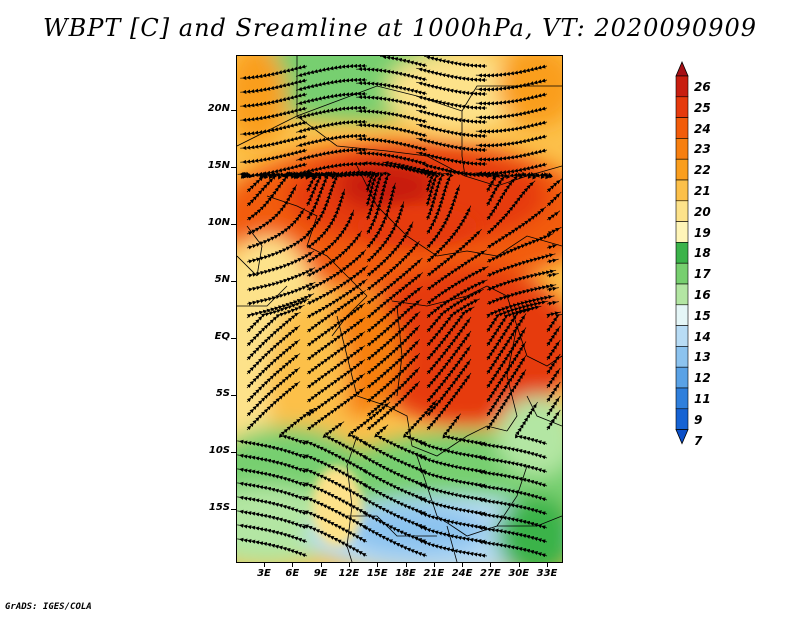  What do you see at coordinates (292, 573) in the screenshot?
I see `lon-label-6e: 6E` at bounding box center [292, 573].